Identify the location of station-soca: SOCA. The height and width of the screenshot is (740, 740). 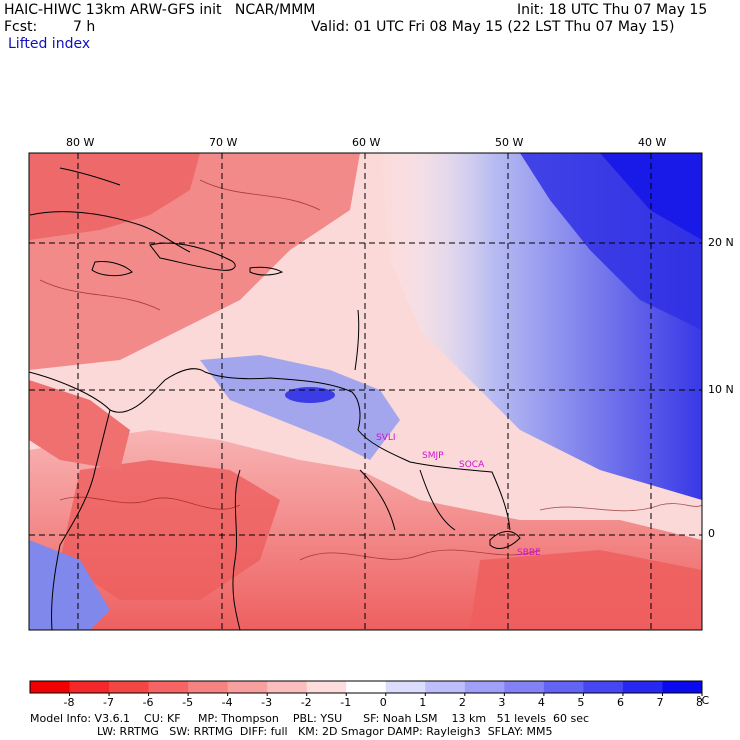
(472, 465).